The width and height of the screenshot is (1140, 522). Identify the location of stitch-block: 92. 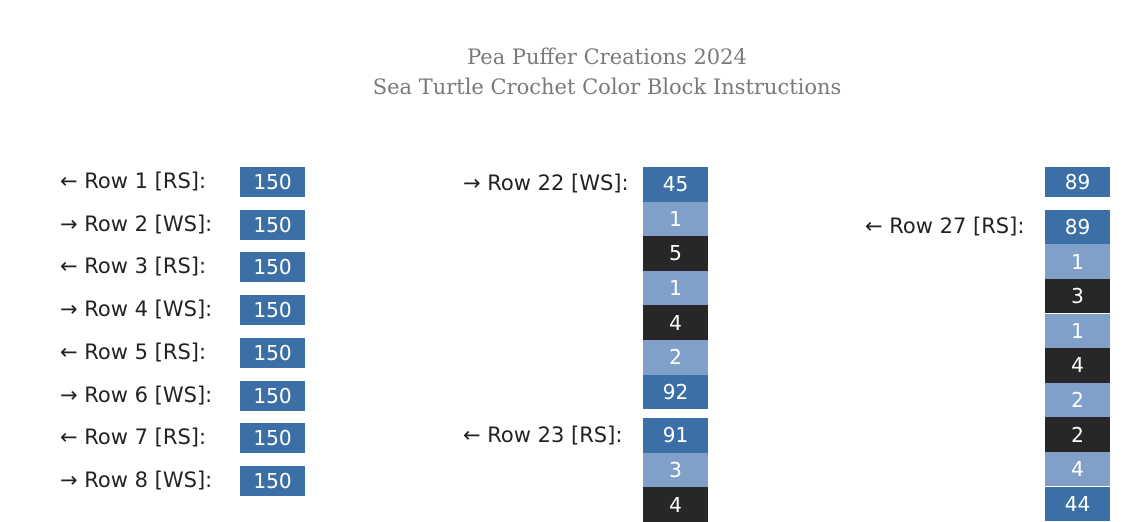
(675, 392).